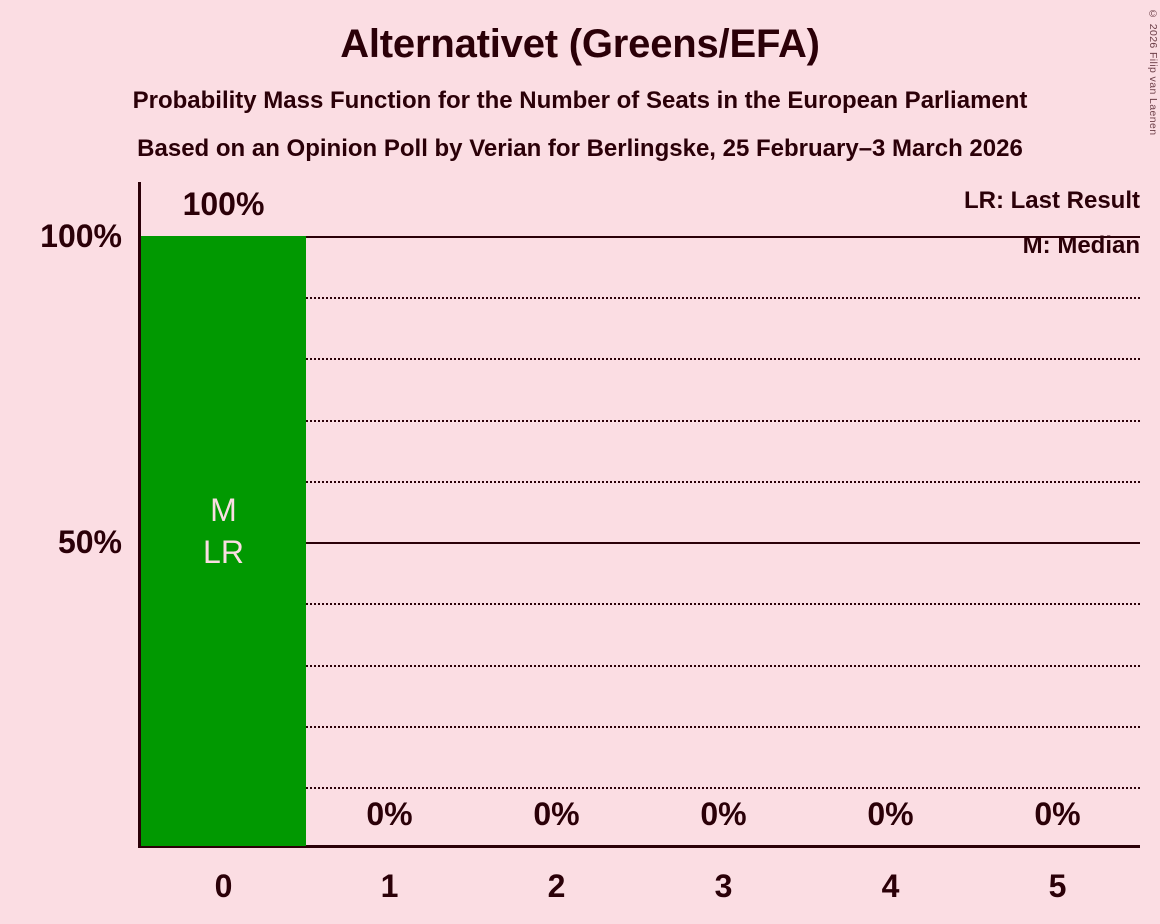  I want to click on gridline-50pct, so click(640, 543).